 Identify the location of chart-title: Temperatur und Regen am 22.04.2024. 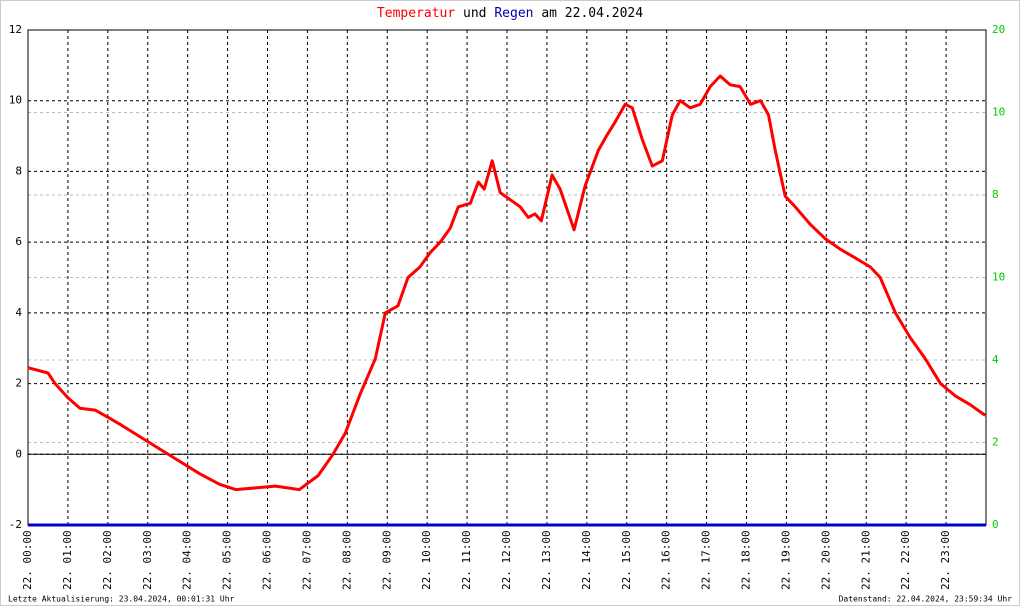
(510, 13).